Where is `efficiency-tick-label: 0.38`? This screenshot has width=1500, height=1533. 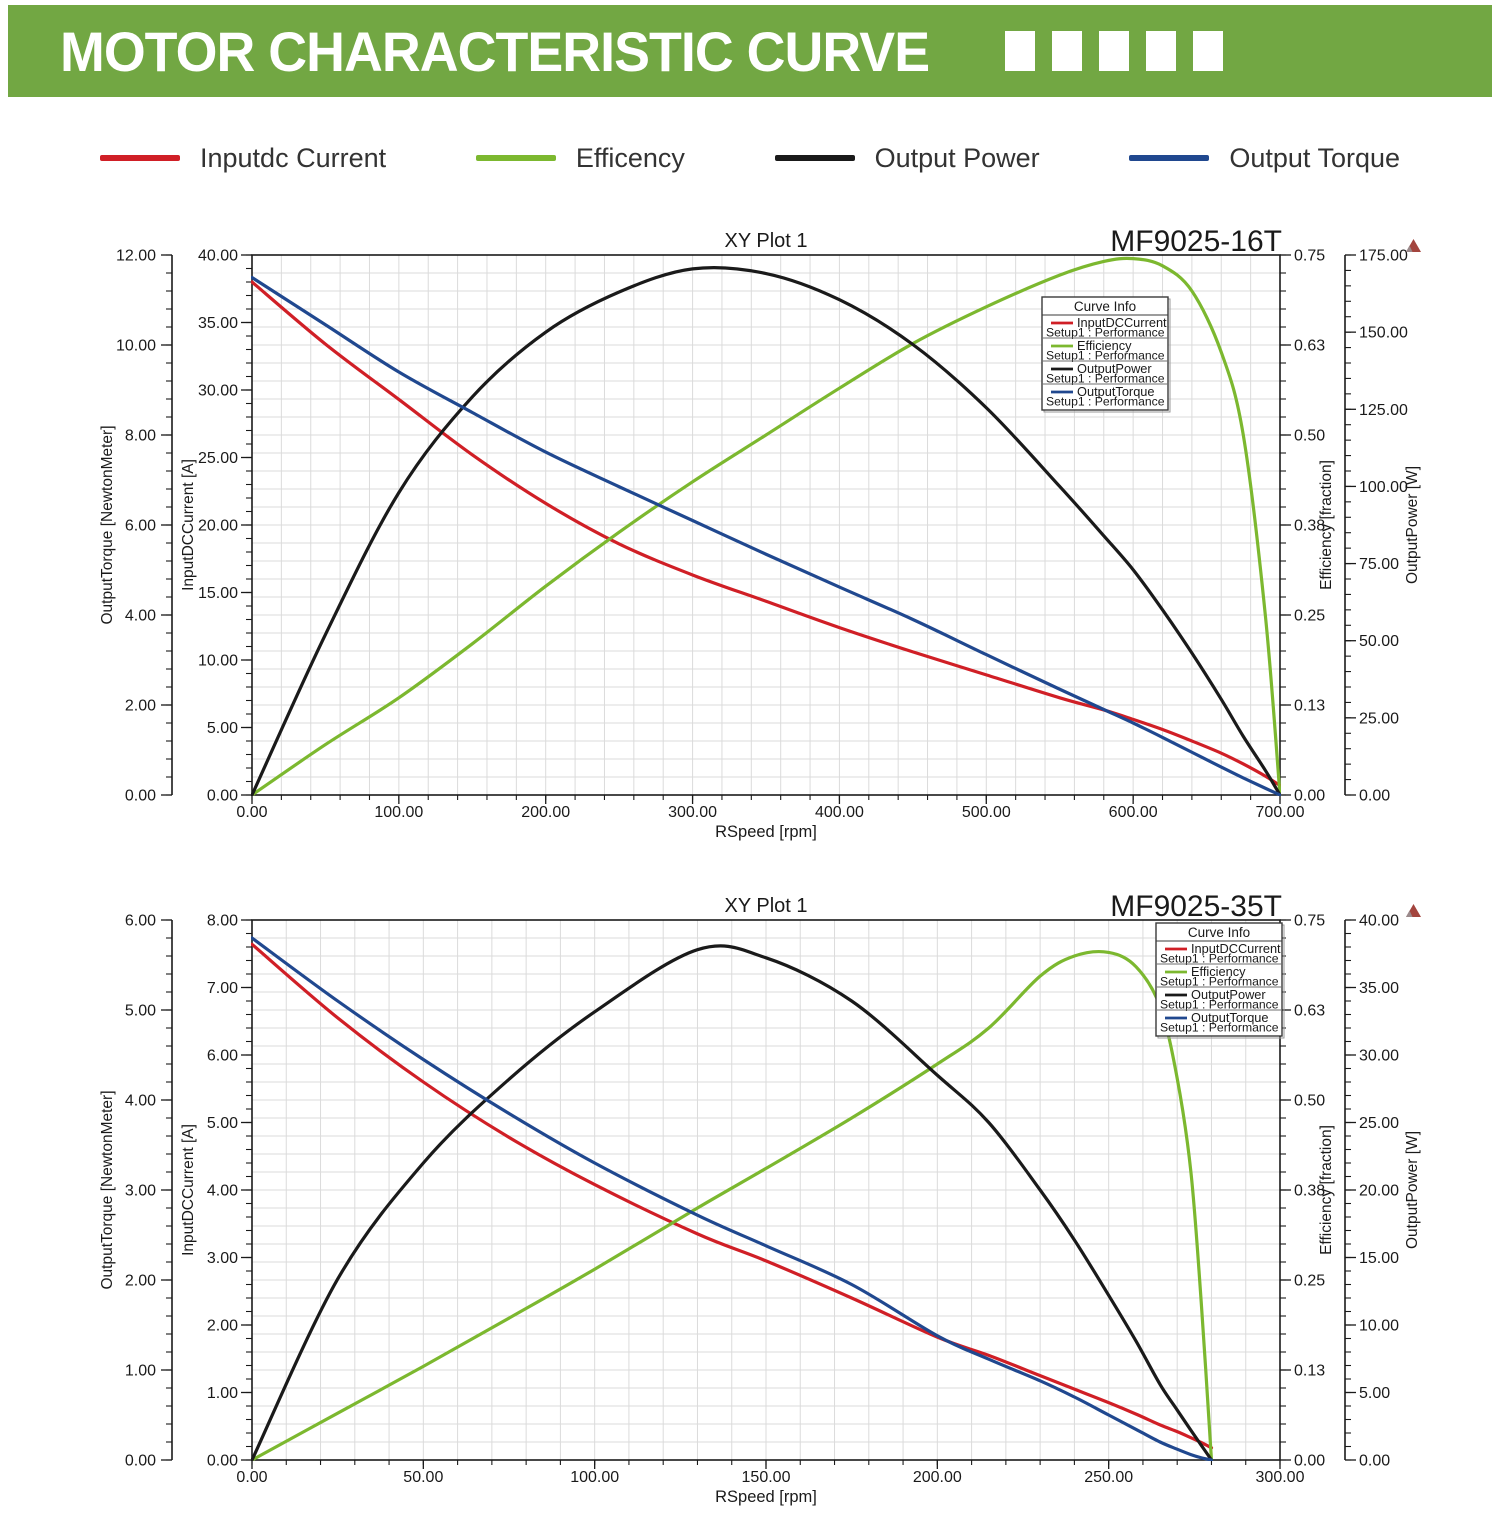 efficiency-tick-label: 0.38 is located at coordinates (1309, 526).